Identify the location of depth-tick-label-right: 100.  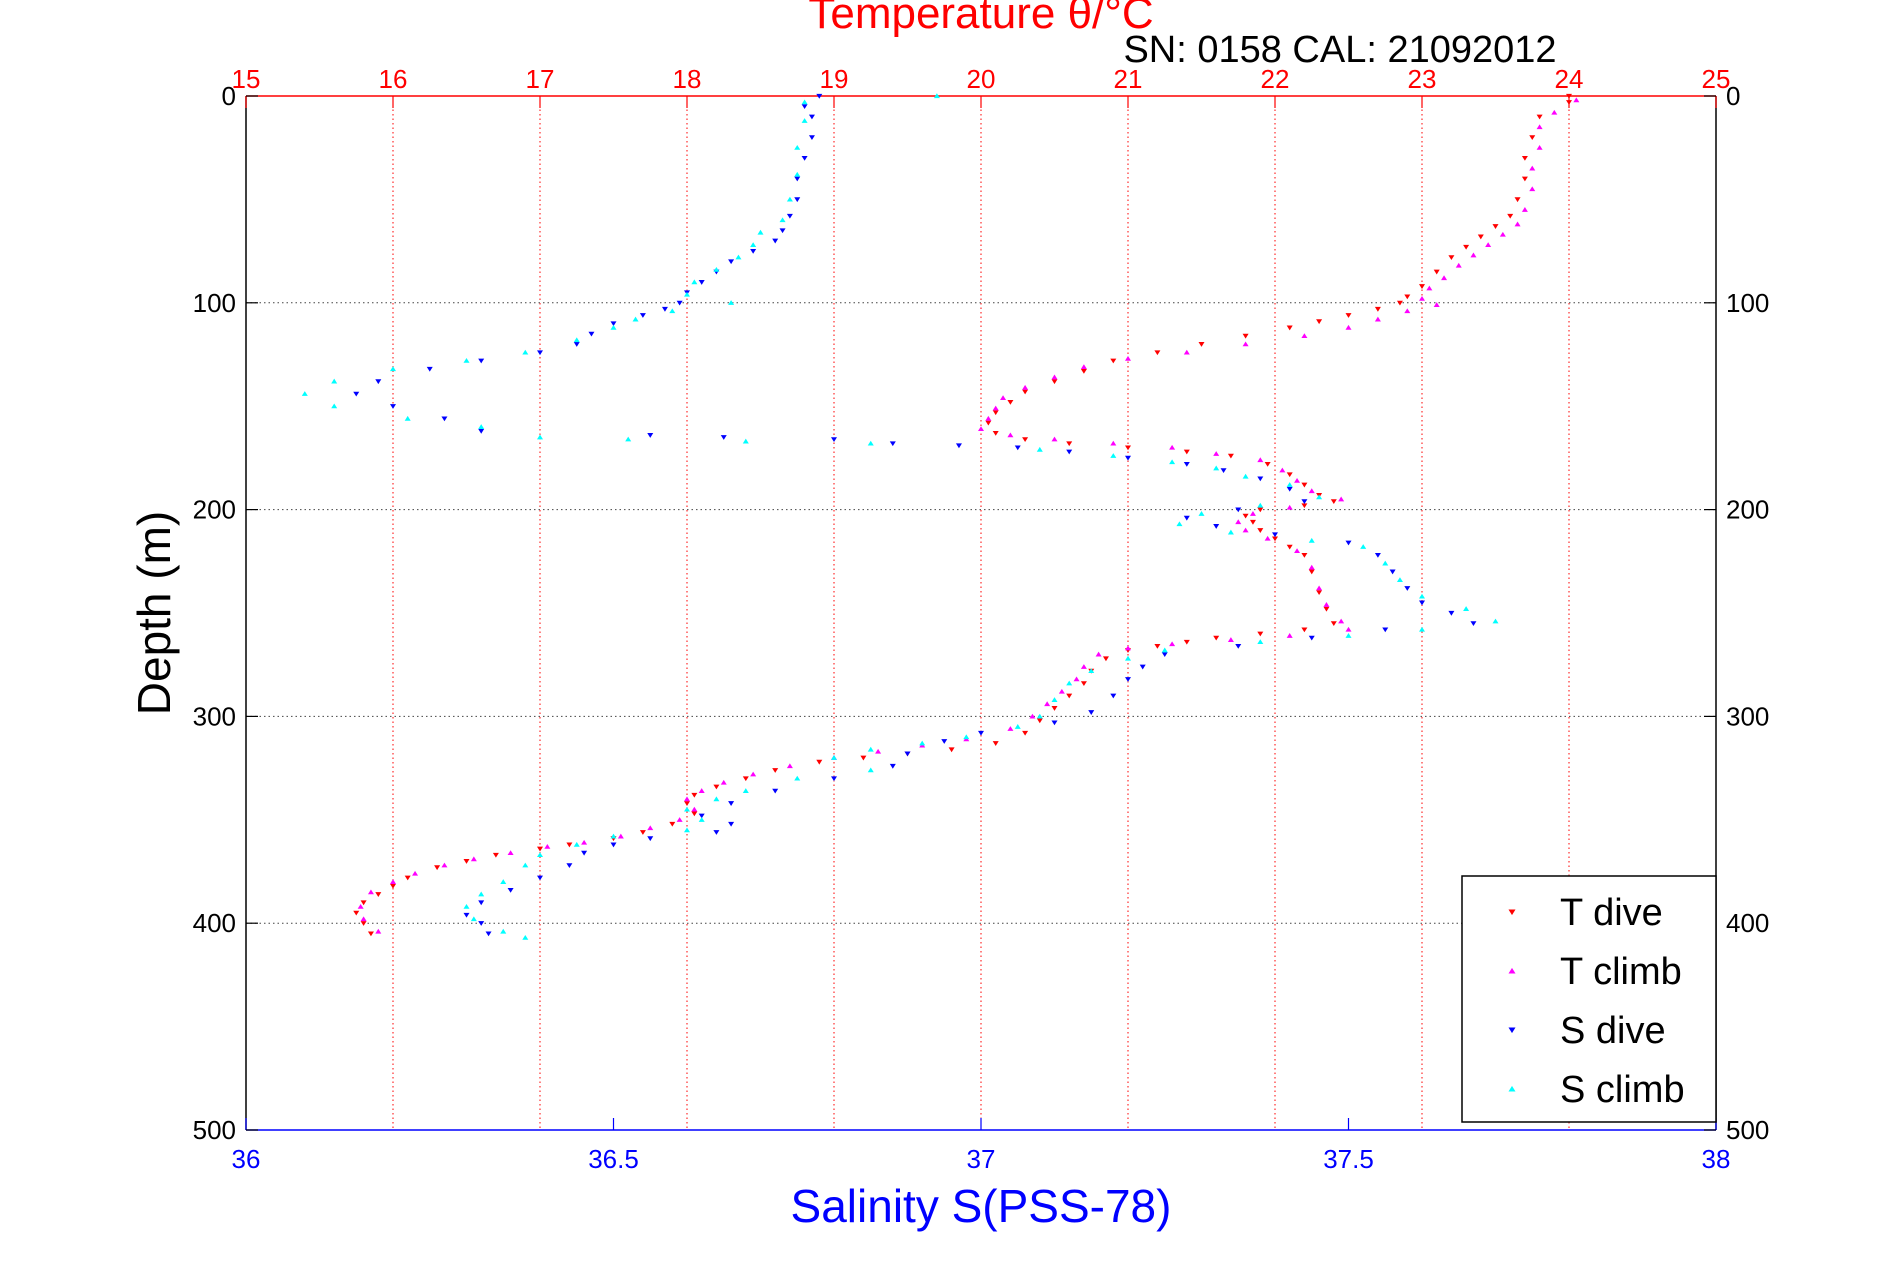
(1747, 303).